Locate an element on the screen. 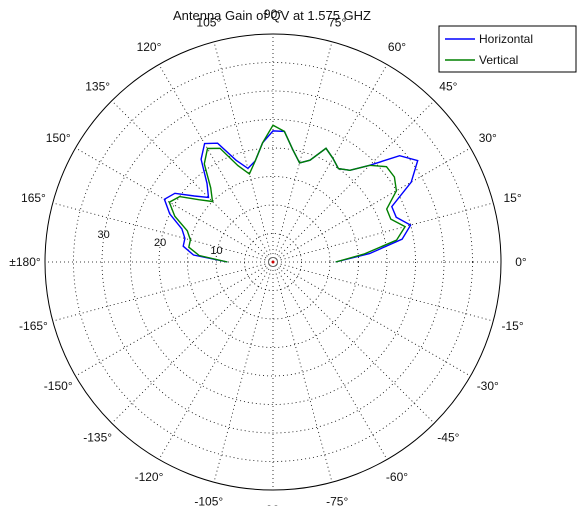 The width and height of the screenshot is (579, 506). angle-tick-label: -30° is located at coordinates (488, 386).